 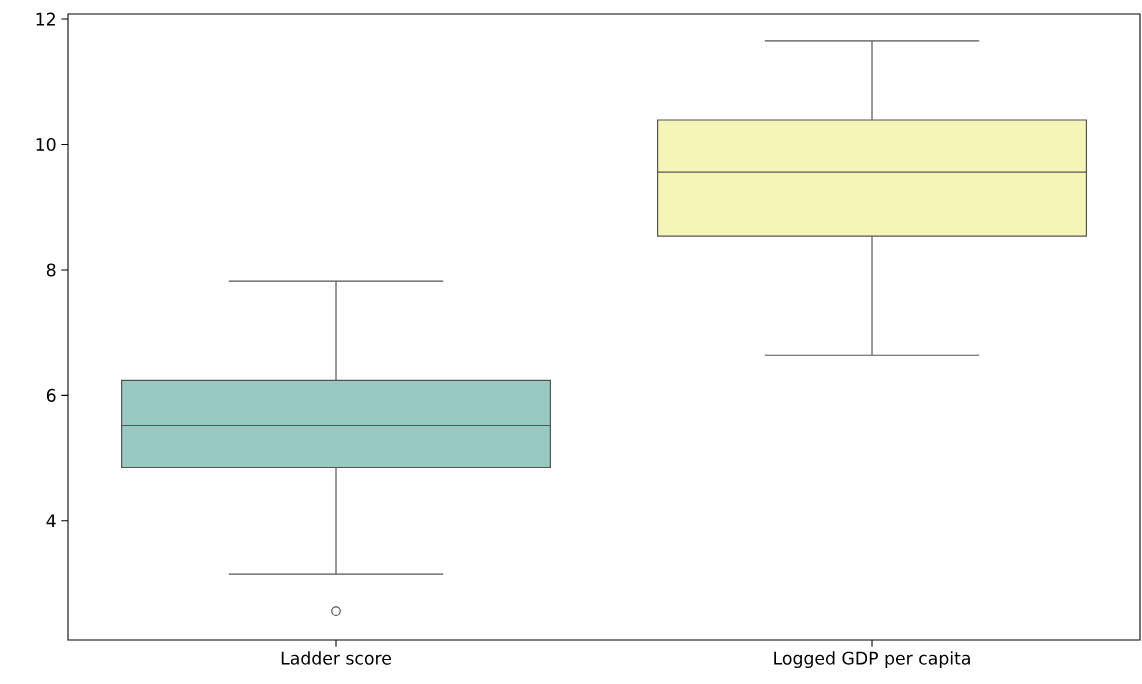 I want to click on y-tick-label: 4, so click(x=51, y=521).